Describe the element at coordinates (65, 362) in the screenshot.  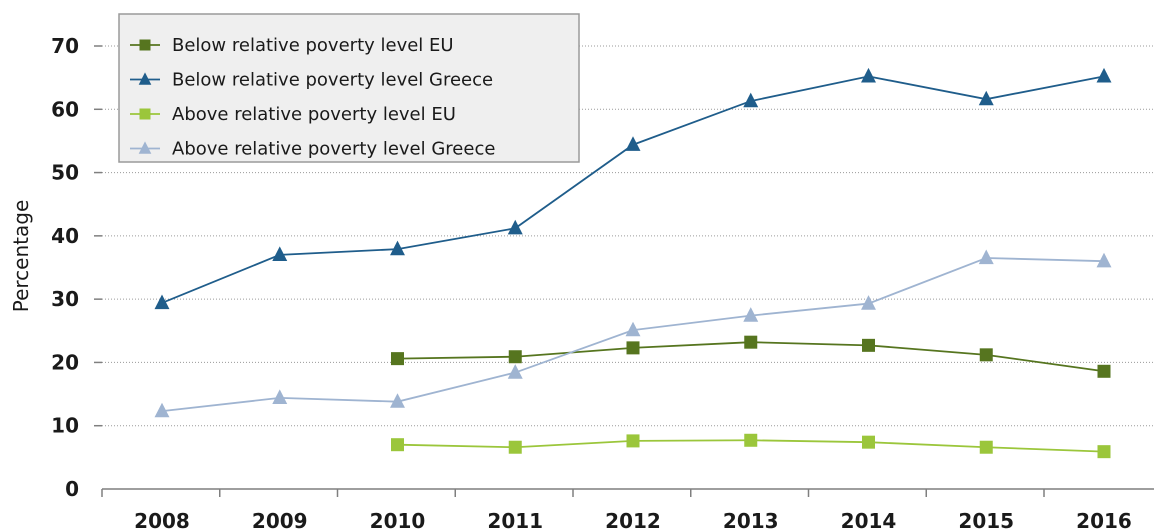
I see `y-tick-label: 20` at that location.